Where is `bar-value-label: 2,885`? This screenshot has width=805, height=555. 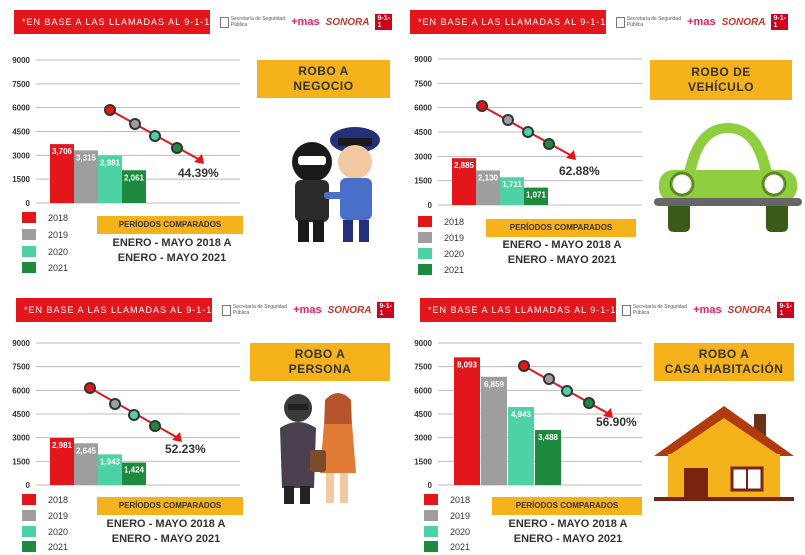 bar-value-label: 2,885 is located at coordinates (464, 165).